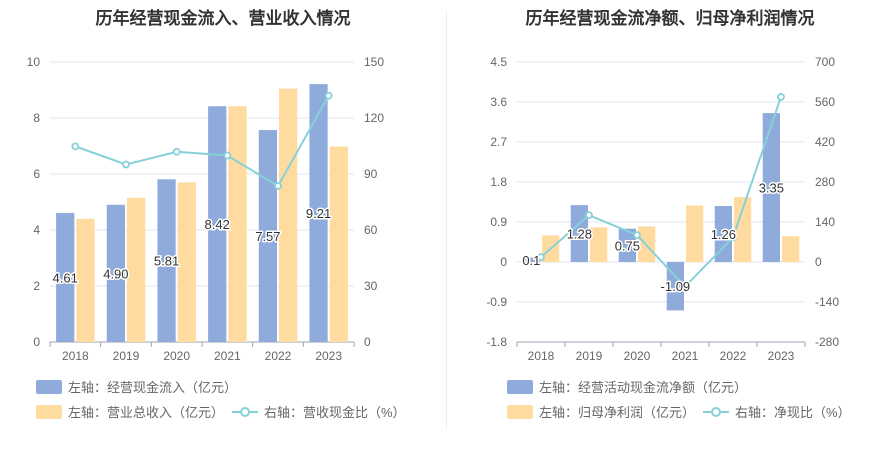 The height and width of the screenshot is (458, 893). I want to click on bar-data-label: 3.35, so click(771, 188).